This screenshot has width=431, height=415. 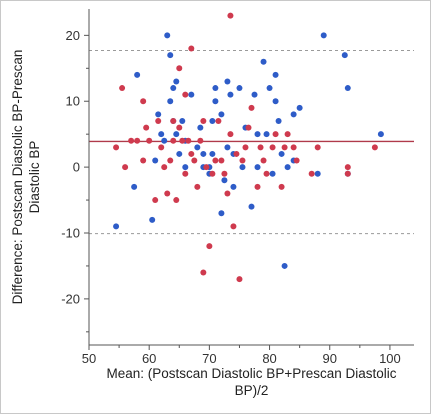 I want to click on x-tick-label-100: 100, so click(x=390, y=358).